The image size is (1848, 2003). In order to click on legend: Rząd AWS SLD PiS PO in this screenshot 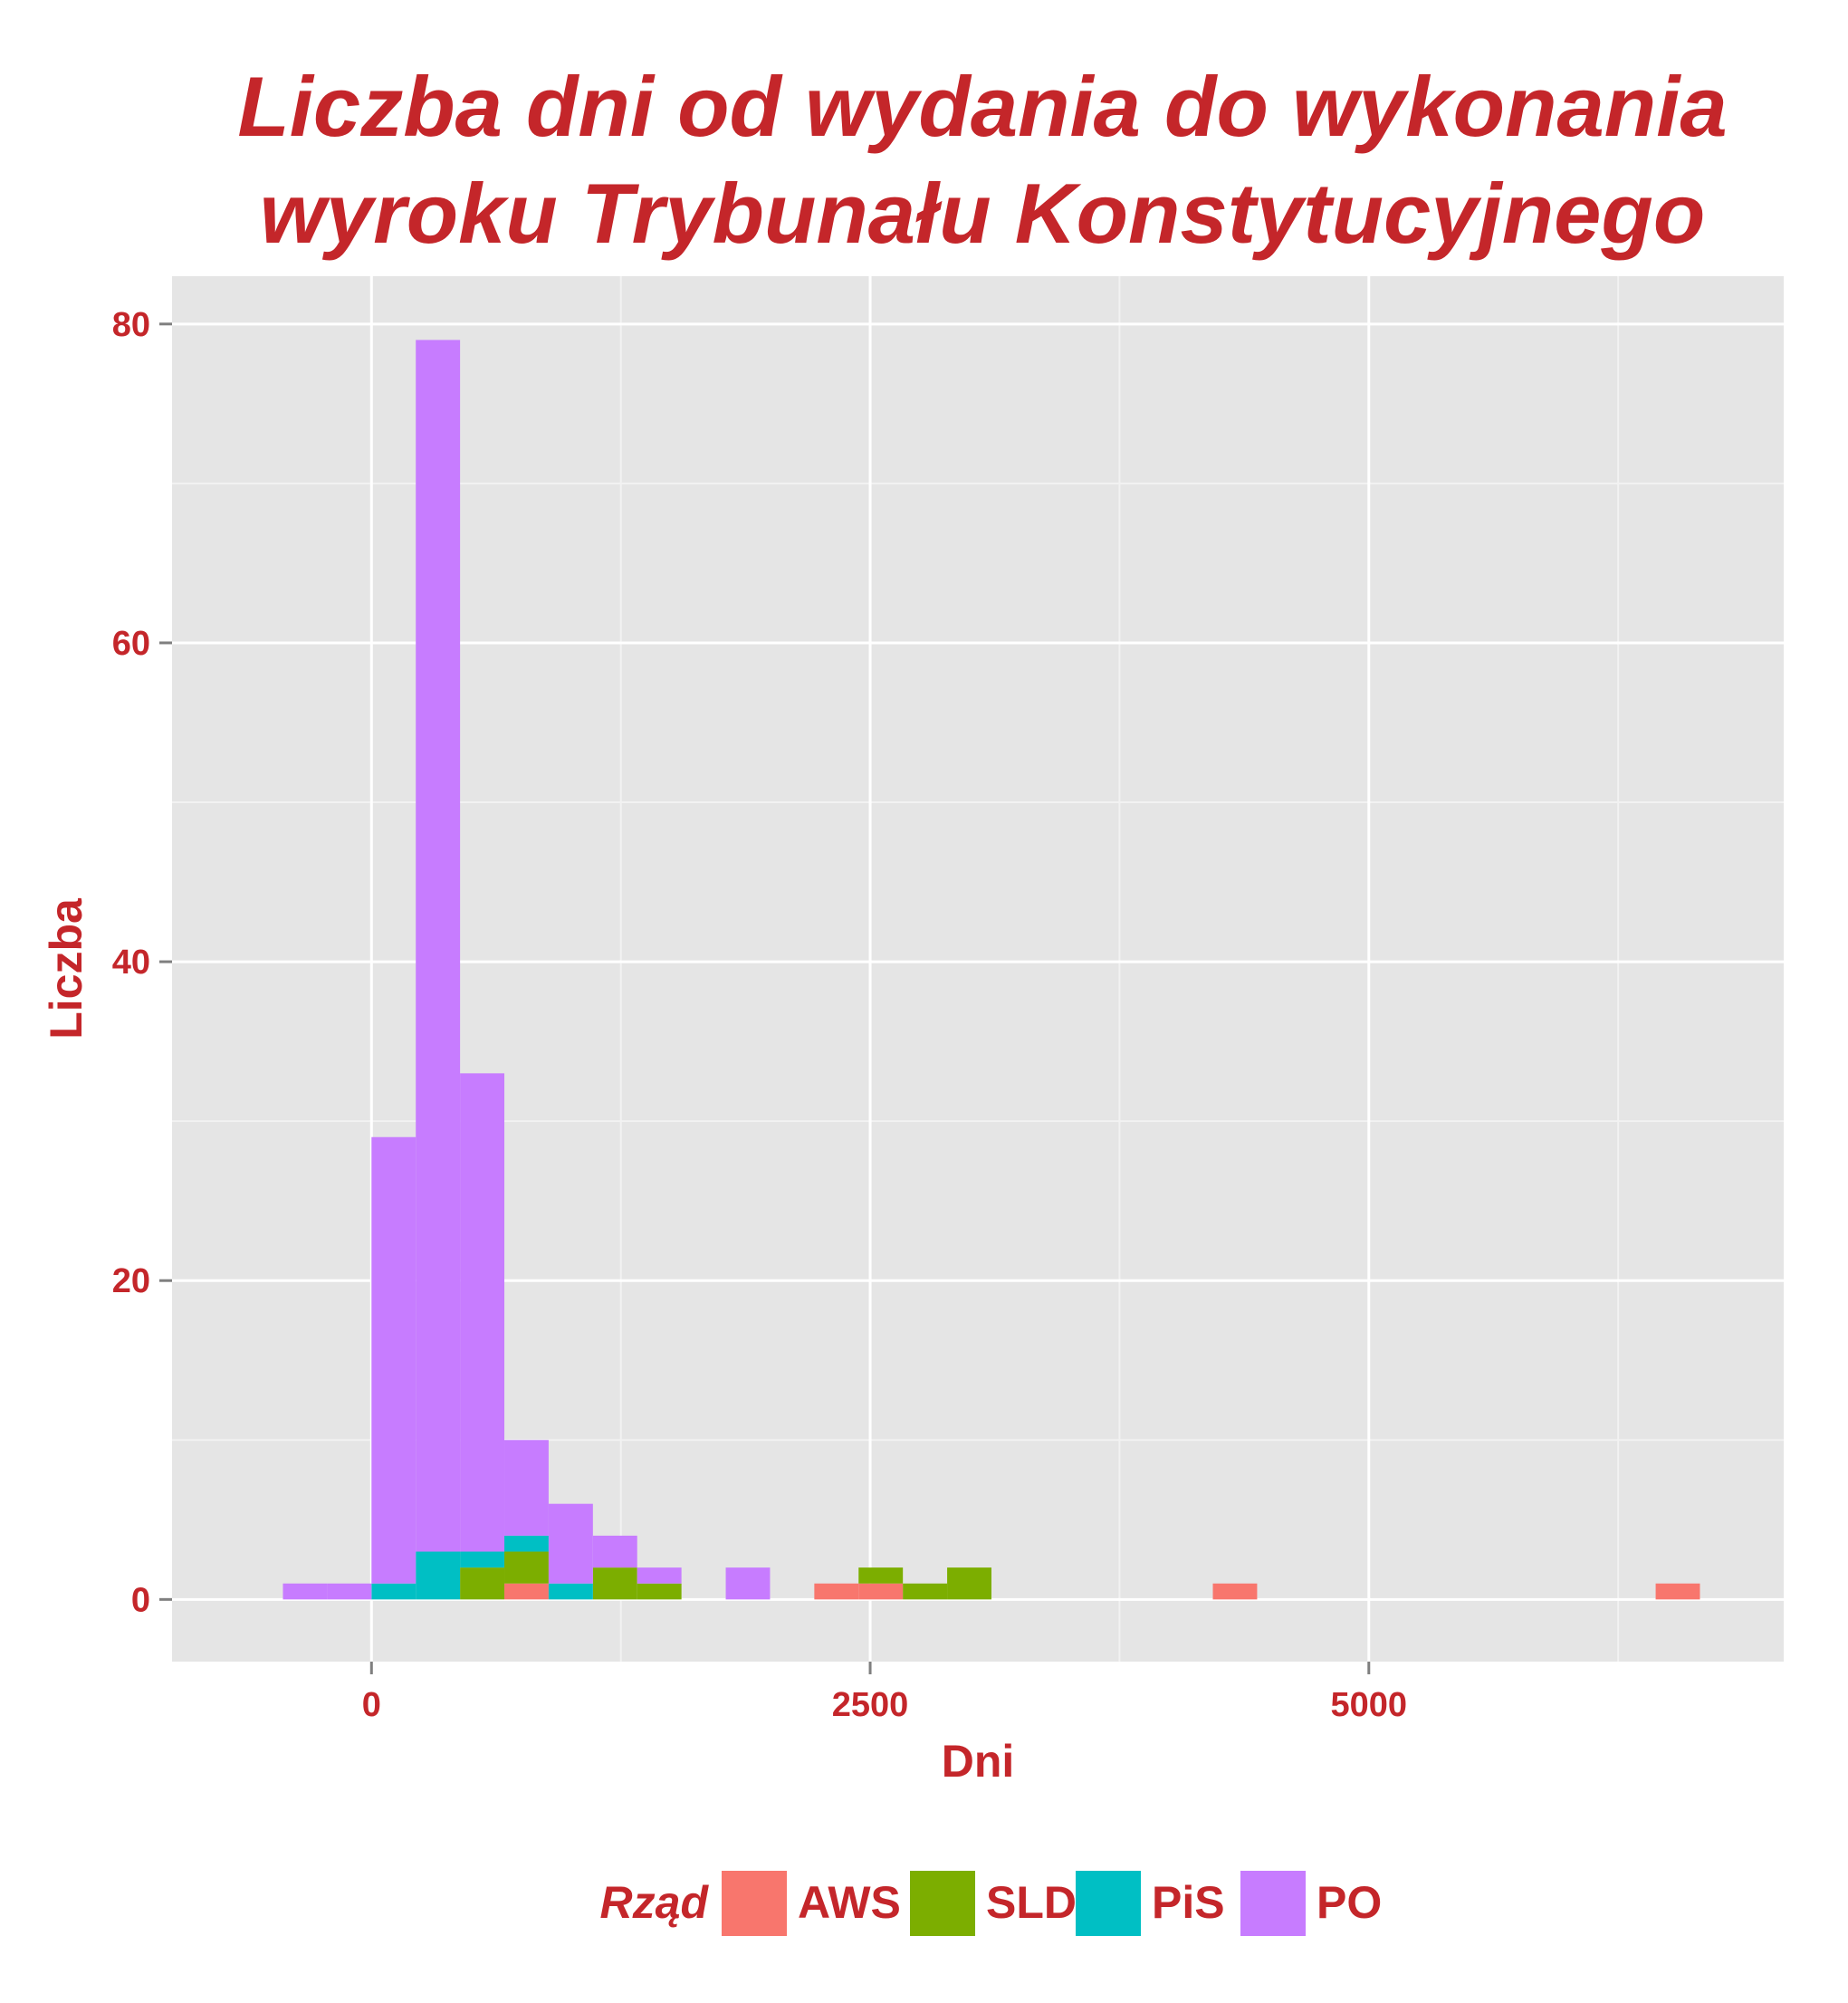, I will do `click(991, 1904)`.